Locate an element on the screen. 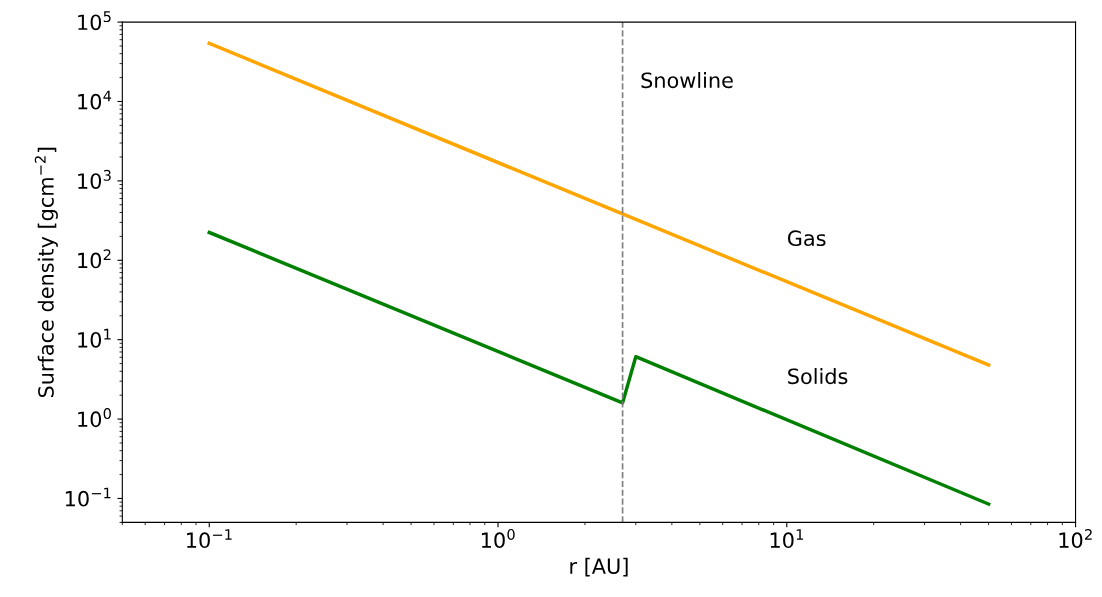 This screenshot has width=1102, height=597. y-tick-label: 10$^{2}$ is located at coordinates (94, 259).